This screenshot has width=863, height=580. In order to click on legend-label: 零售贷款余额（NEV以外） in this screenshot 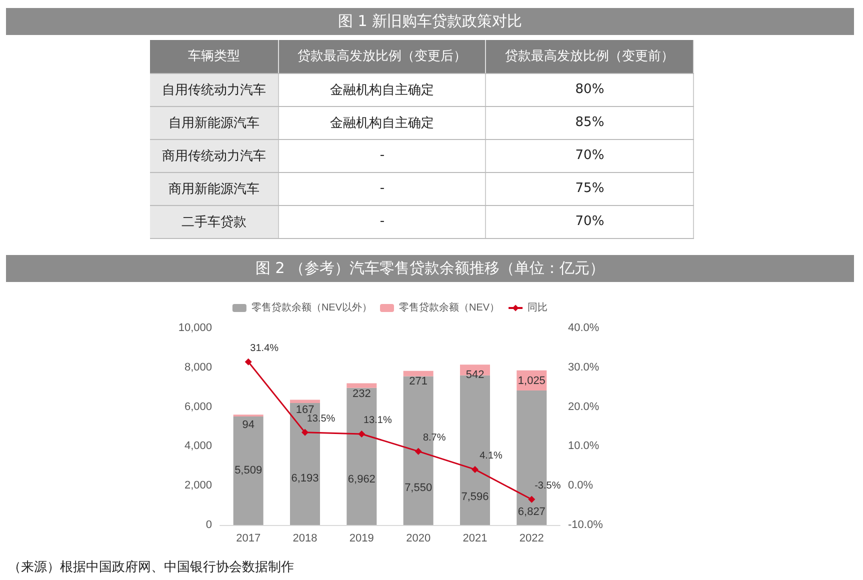, I will do `click(311, 308)`.